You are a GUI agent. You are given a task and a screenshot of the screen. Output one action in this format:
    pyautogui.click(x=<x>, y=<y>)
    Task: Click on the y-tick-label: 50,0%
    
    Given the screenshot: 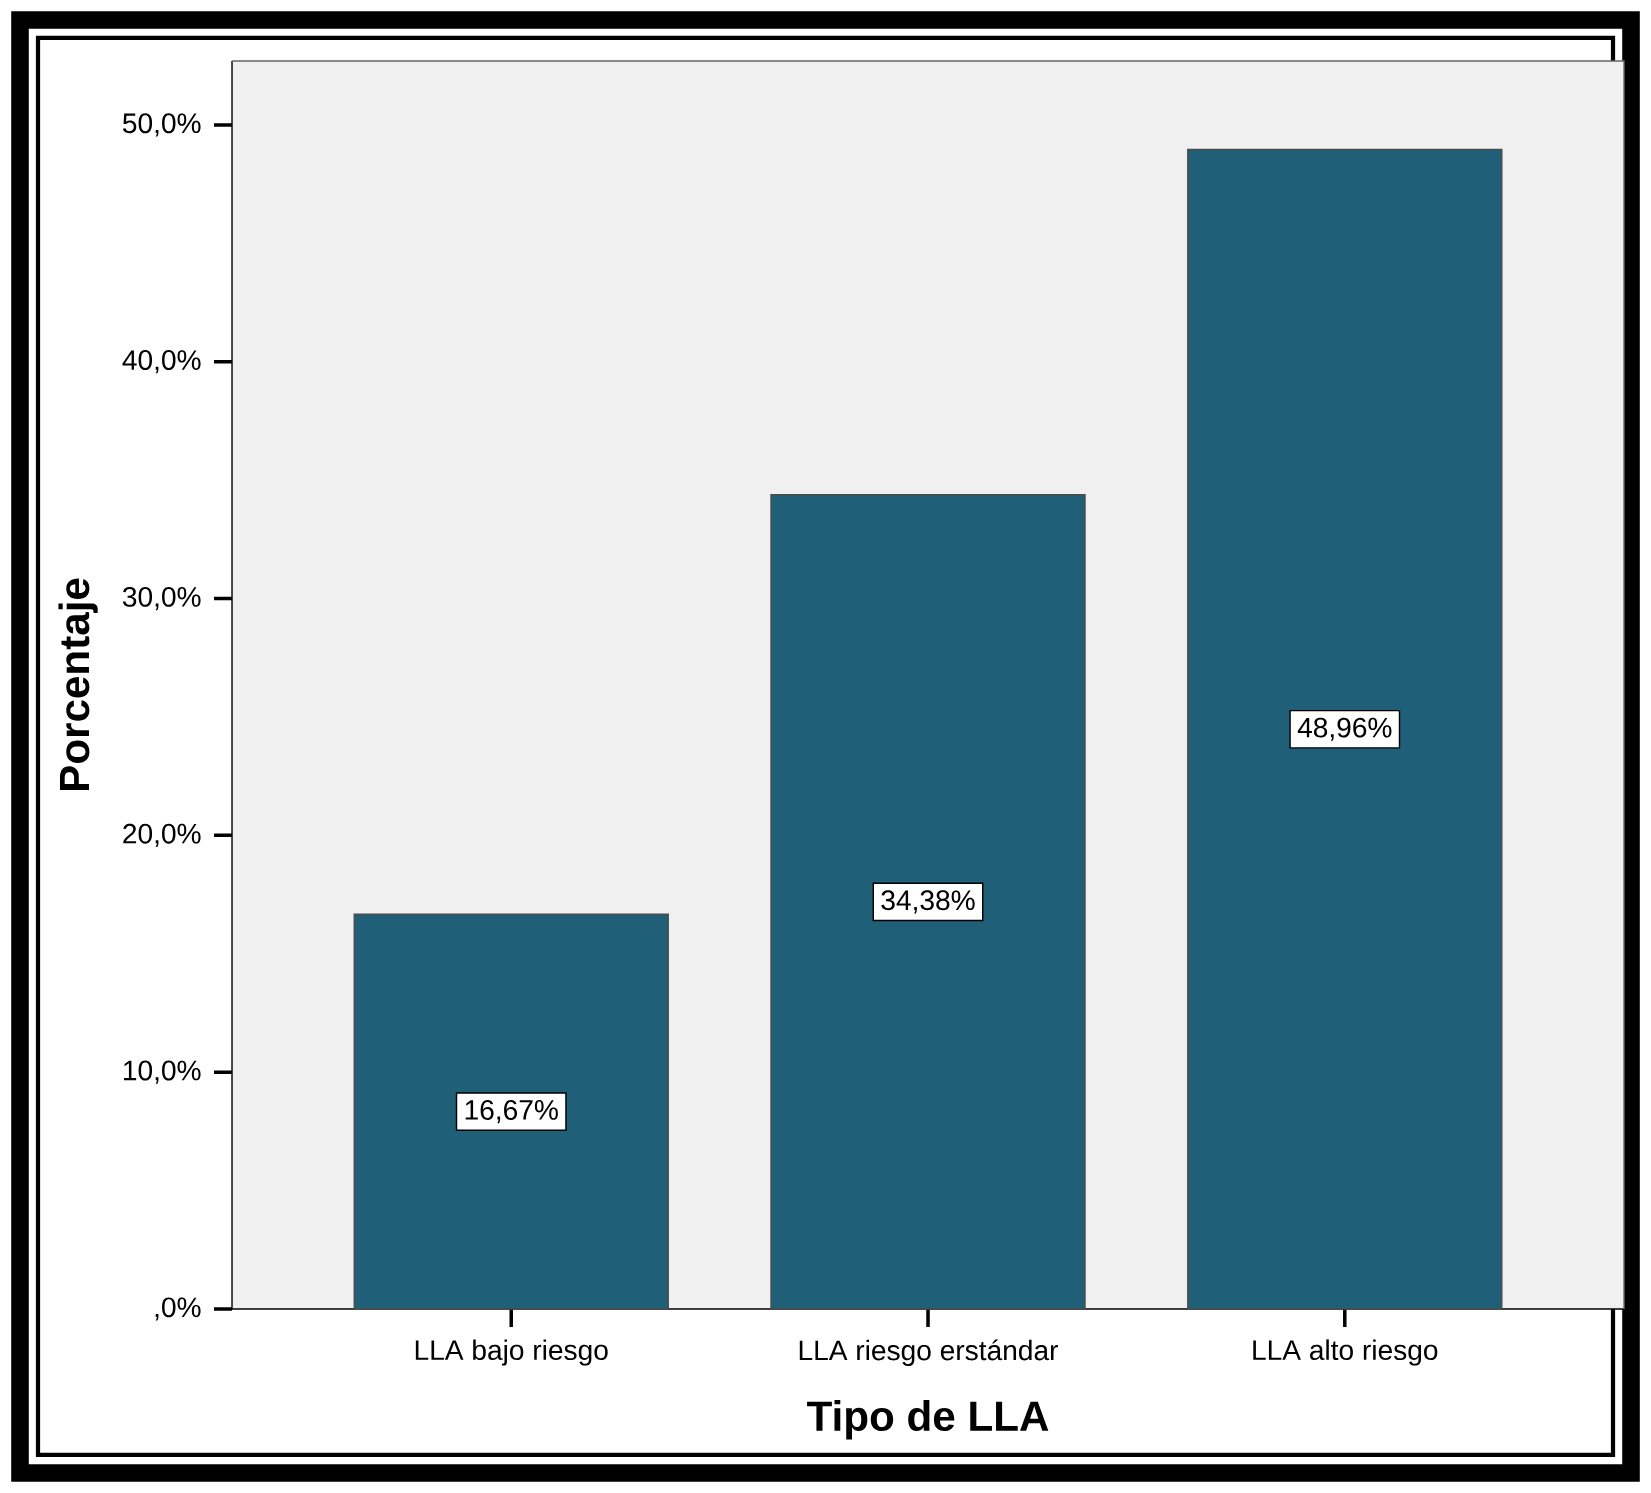 What is the action you would take?
    pyautogui.click(x=161, y=125)
    